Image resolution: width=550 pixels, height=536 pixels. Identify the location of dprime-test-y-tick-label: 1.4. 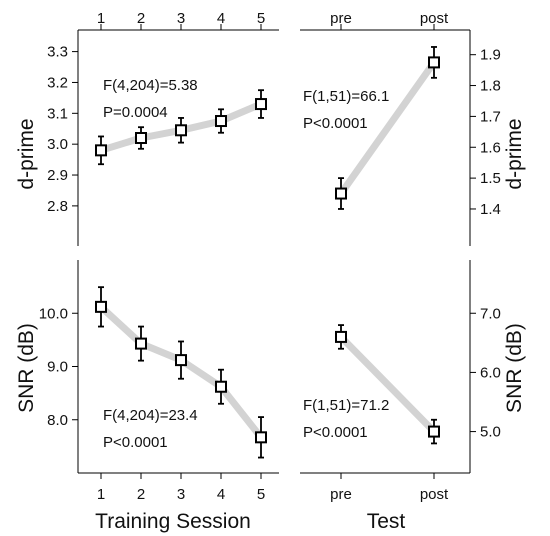
(490, 209).